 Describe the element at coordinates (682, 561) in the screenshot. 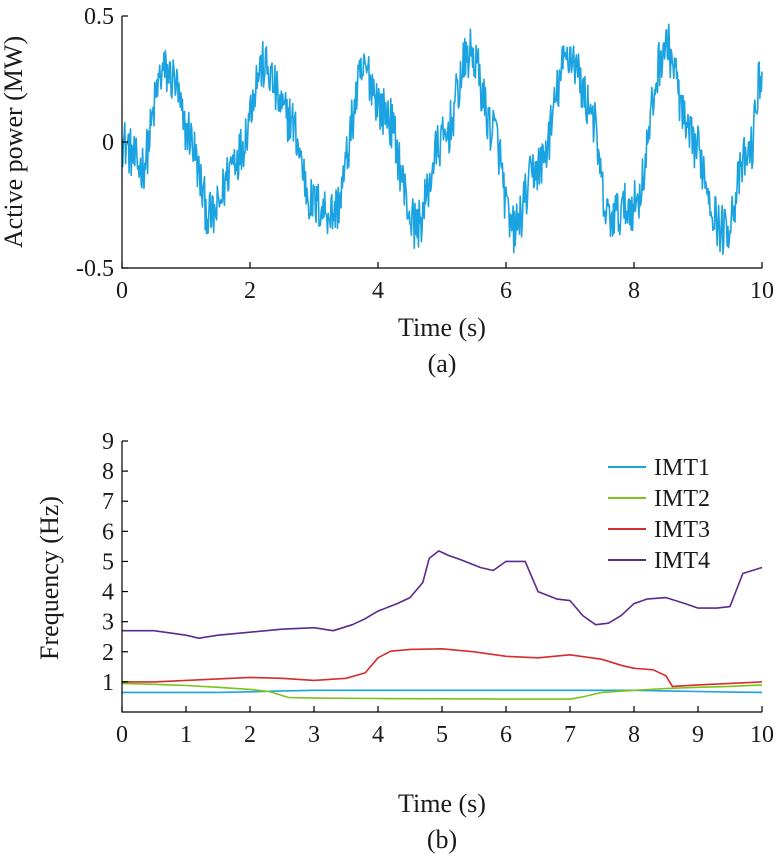

I see `legend-label-imt4: IMT4` at that location.